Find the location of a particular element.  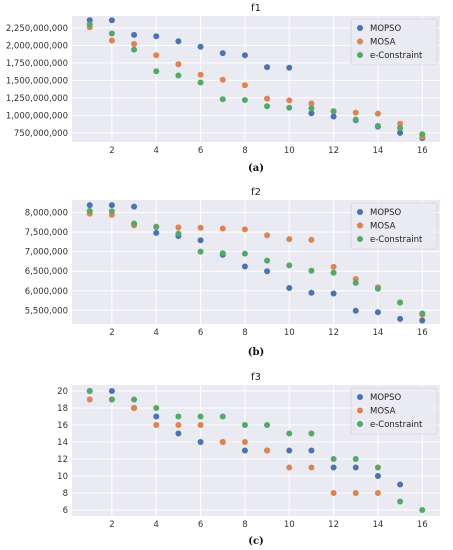

y-tick-label: 1,750,000,000 is located at coordinates (37, 64).